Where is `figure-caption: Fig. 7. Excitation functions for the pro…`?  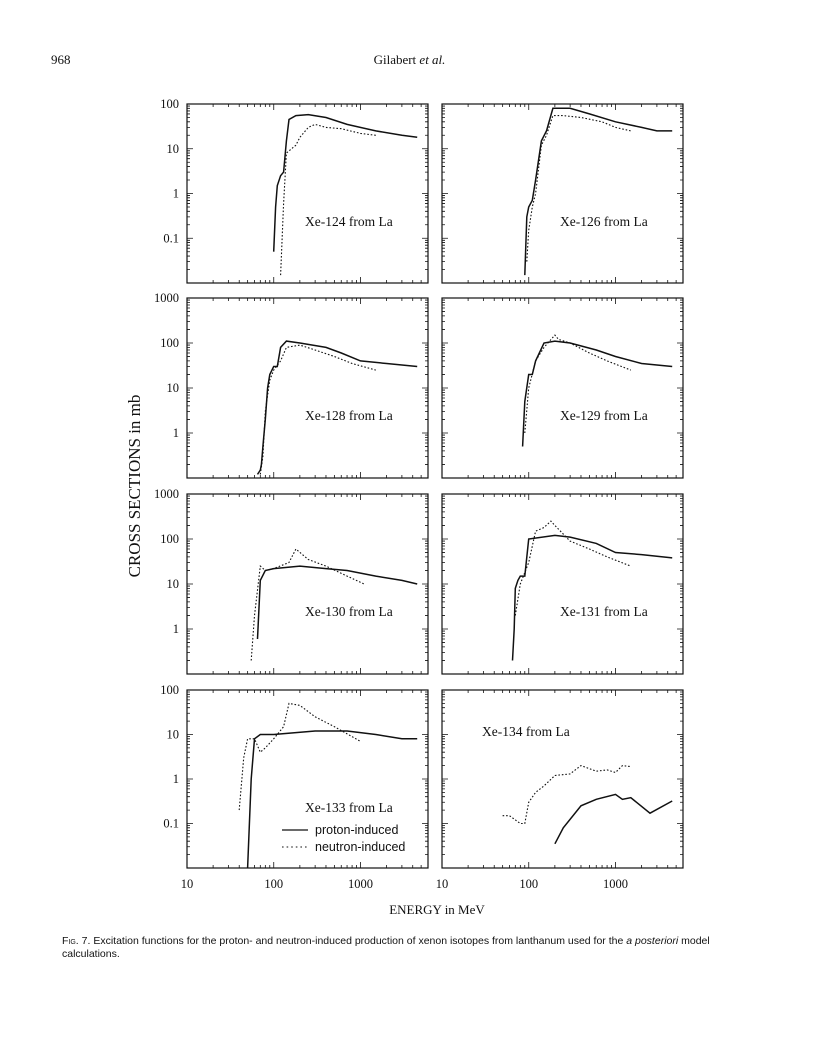
figure-caption: Fig. 7. Excitation functions for the pro… is located at coordinates (412, 948).